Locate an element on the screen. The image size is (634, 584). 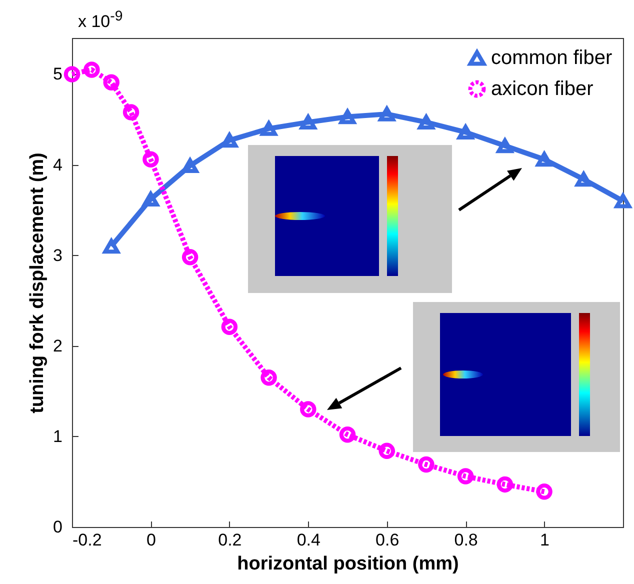
y-tick-label: 4 is located at coordinates (57, 164).